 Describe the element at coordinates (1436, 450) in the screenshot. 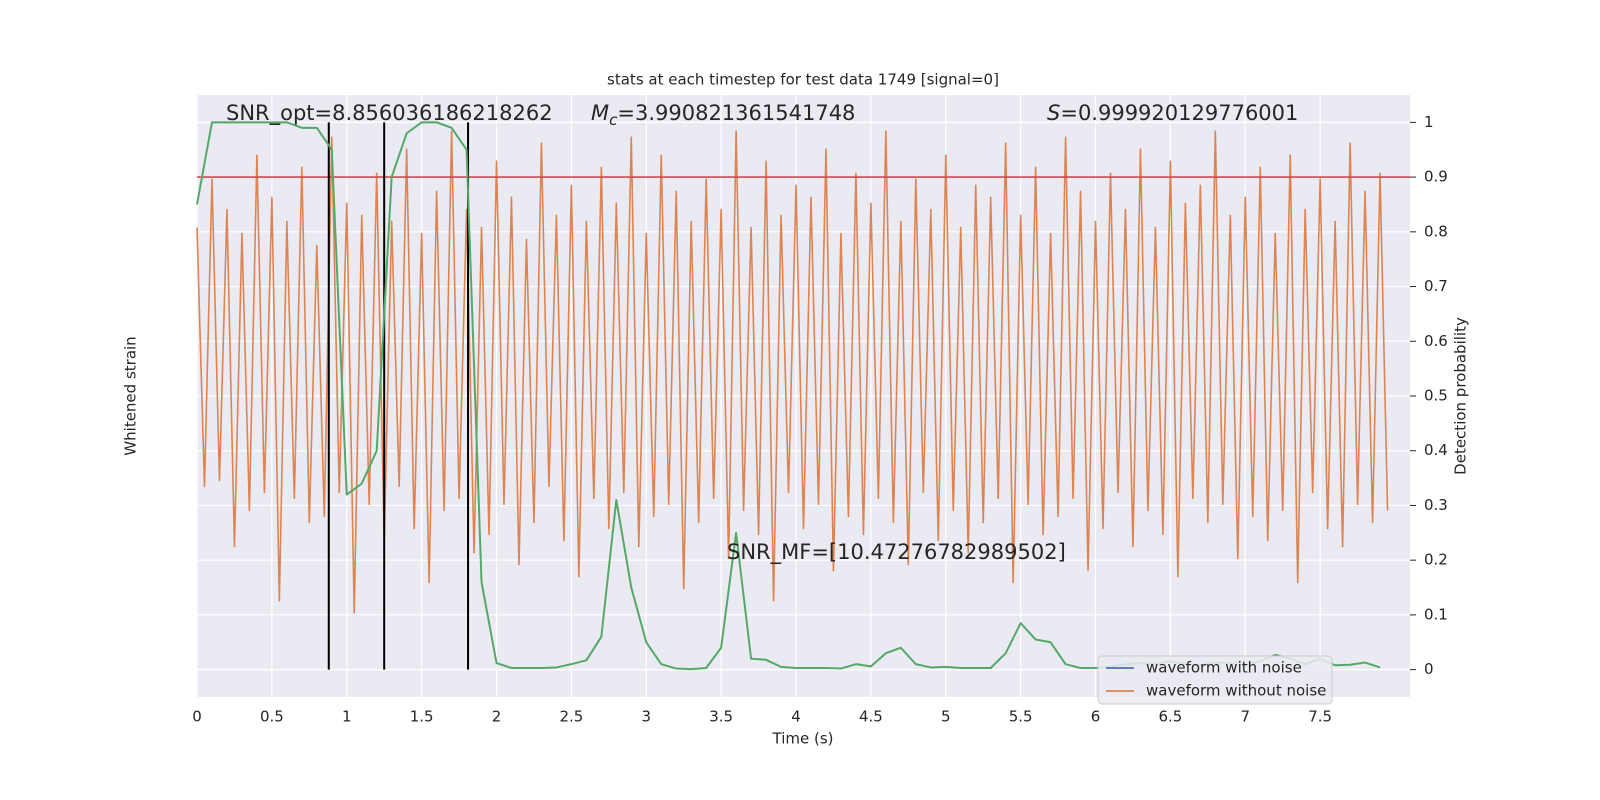

I see `y2-tick-label: 0.4` at that location.